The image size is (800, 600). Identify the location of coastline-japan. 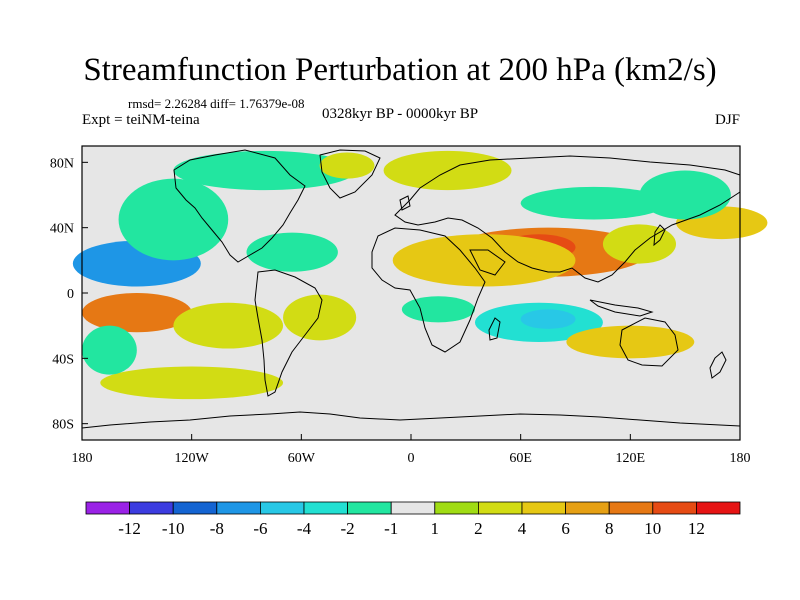
(659, 235).